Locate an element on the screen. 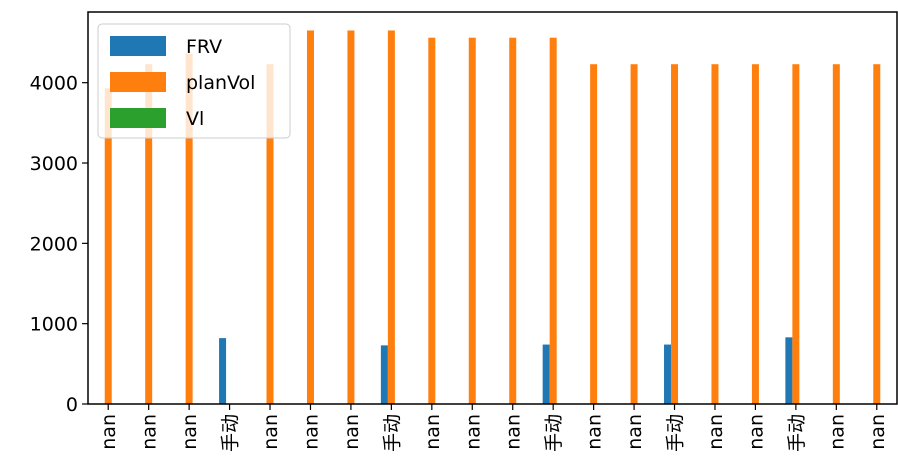 The height and width of the screenshot is (474, 898). x-tick-label-12: nan is located at coordinates (595, 432).